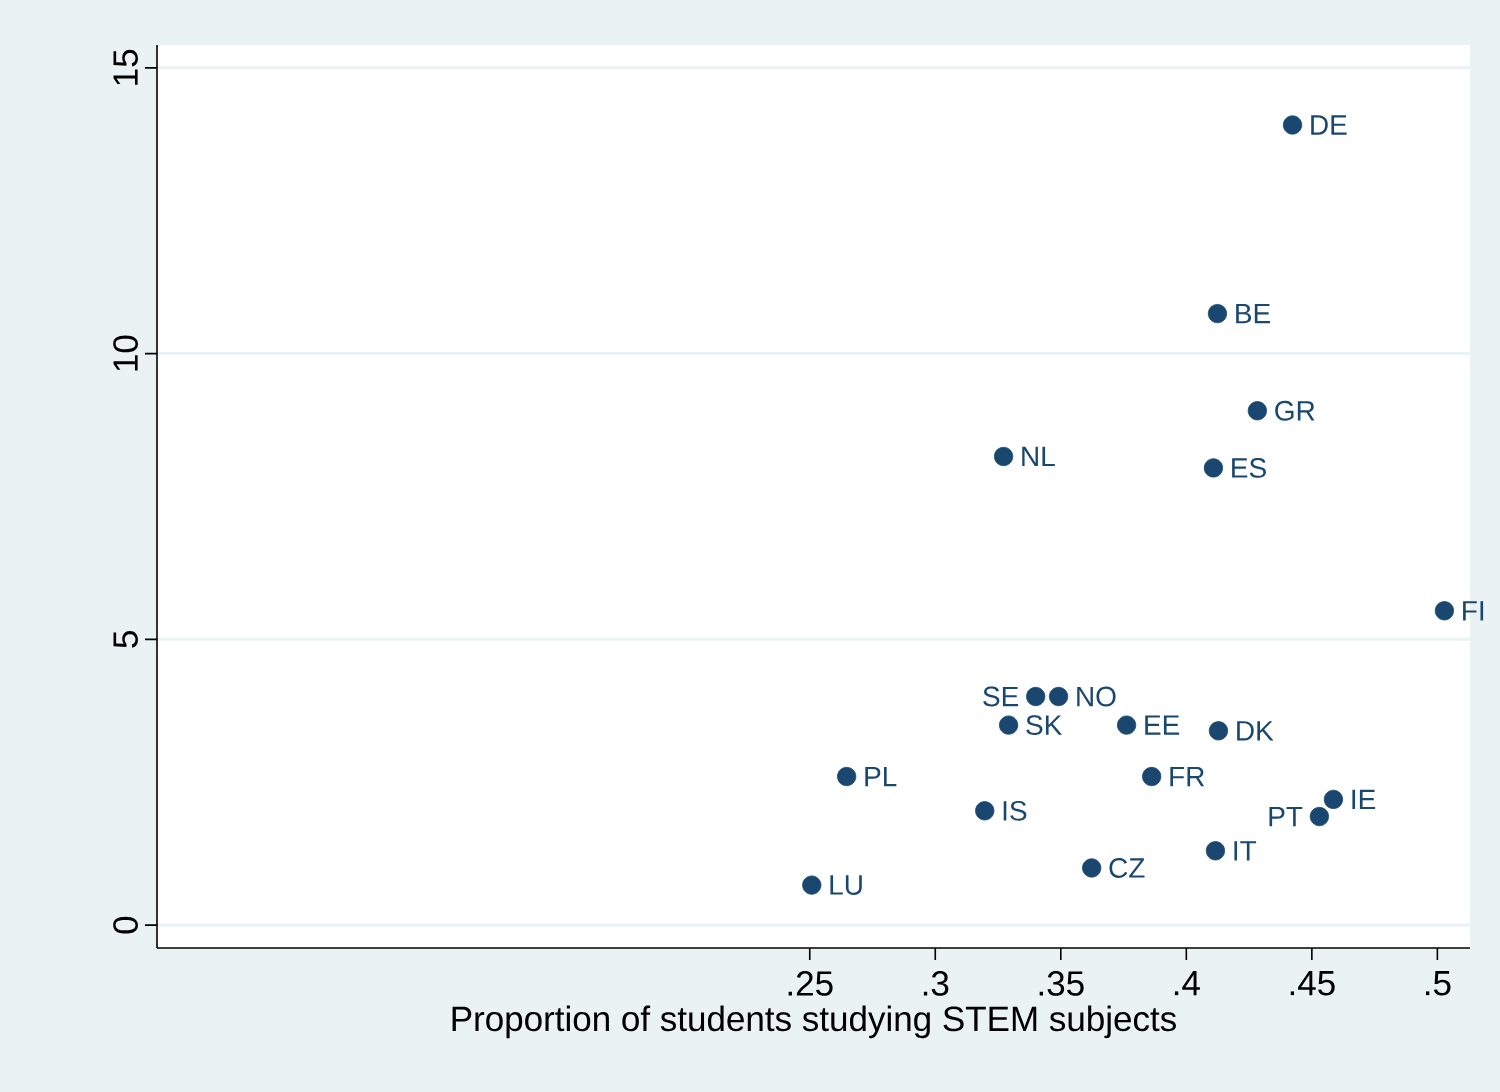 This screenshot has width=1500, height=1092. Describe the element at coordinates (1001, 696) in the screenshot. I see `annotation: SE` at that location.